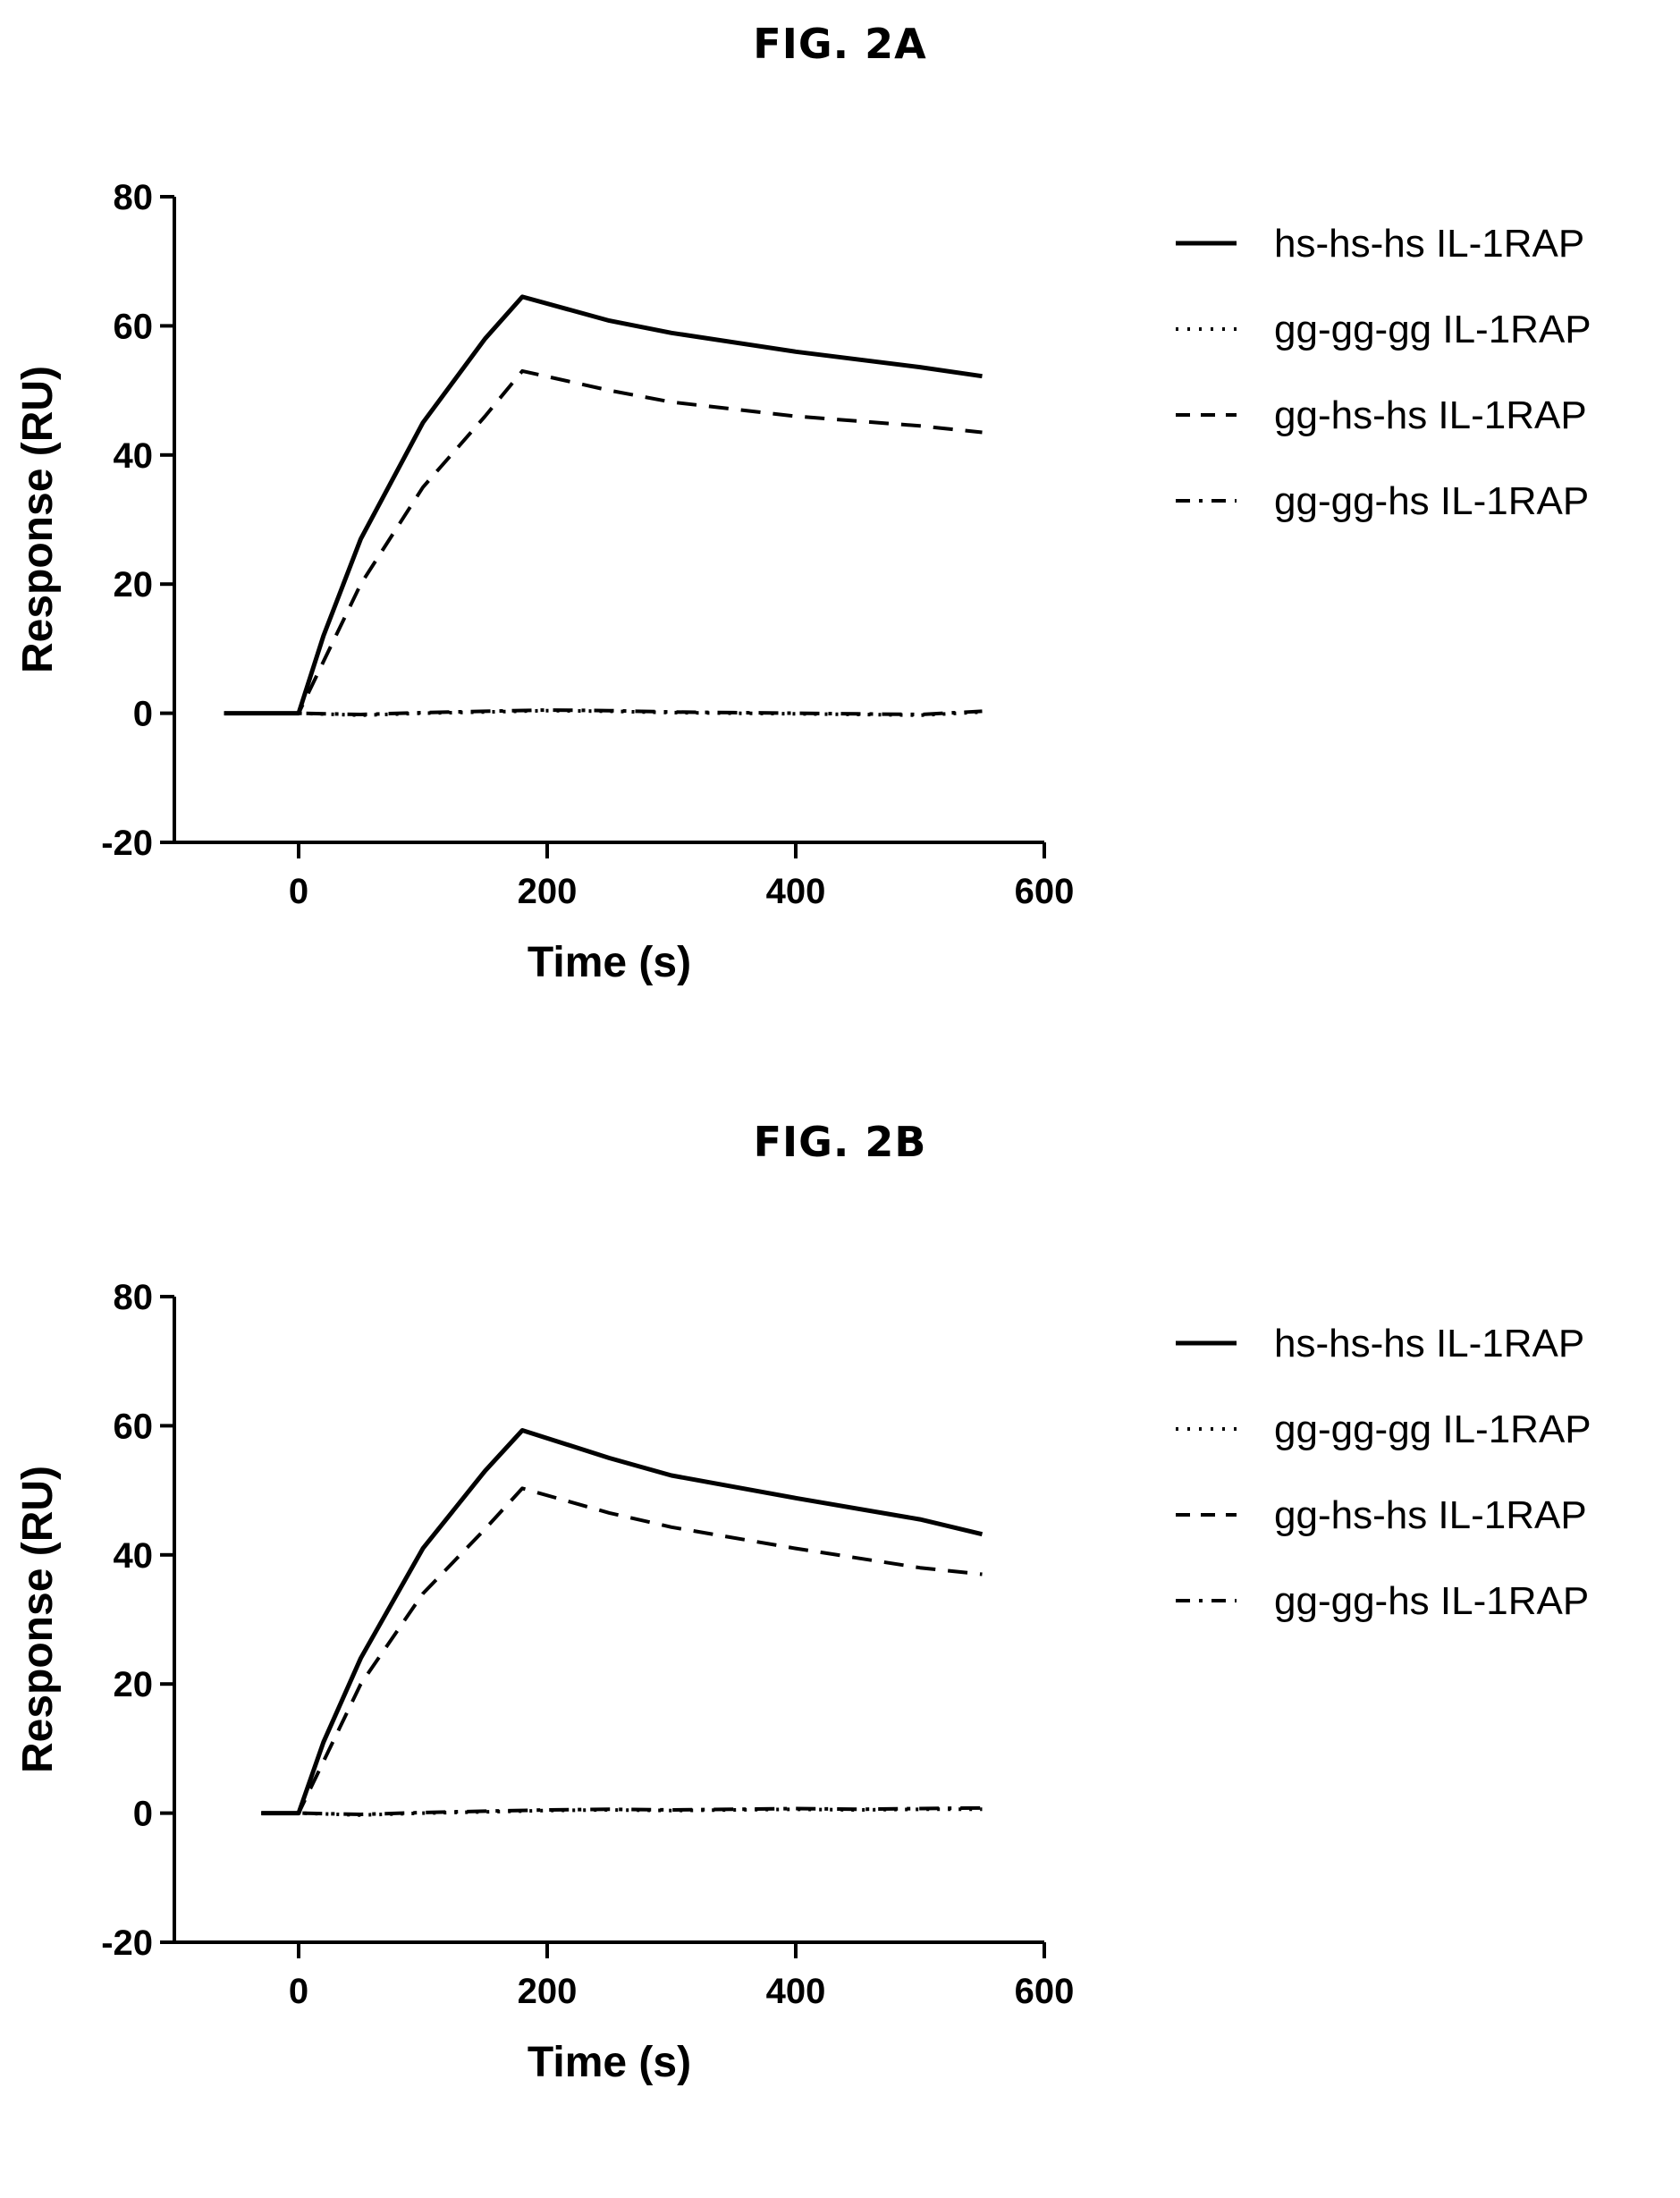 Image resolution: width=1680 pixels, height=2198 pixels. Describe the element at coordinates (840, 1142) in the screenshot. I see `figure-title-2b: FIG. 2B` at that location.